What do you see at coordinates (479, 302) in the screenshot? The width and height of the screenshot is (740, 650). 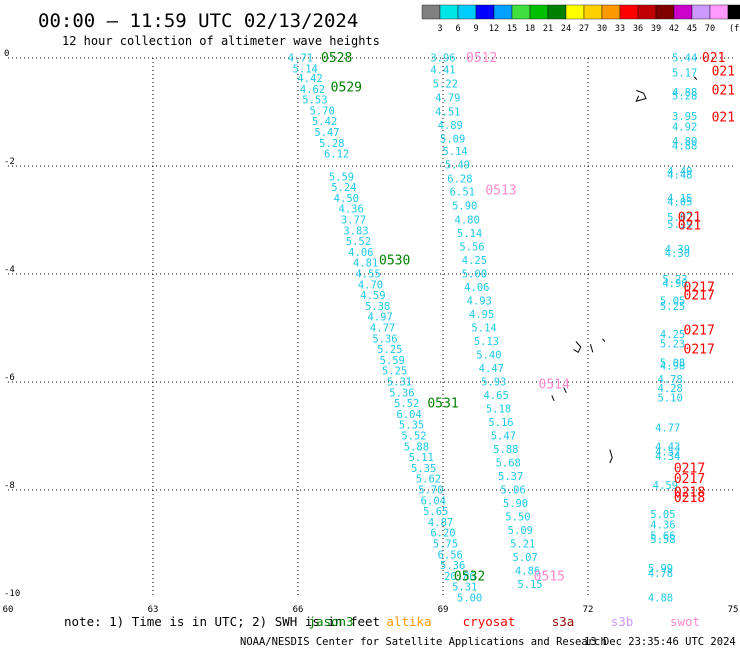 I see `data-point-label: 4.93` at bounding box center [479, 302].